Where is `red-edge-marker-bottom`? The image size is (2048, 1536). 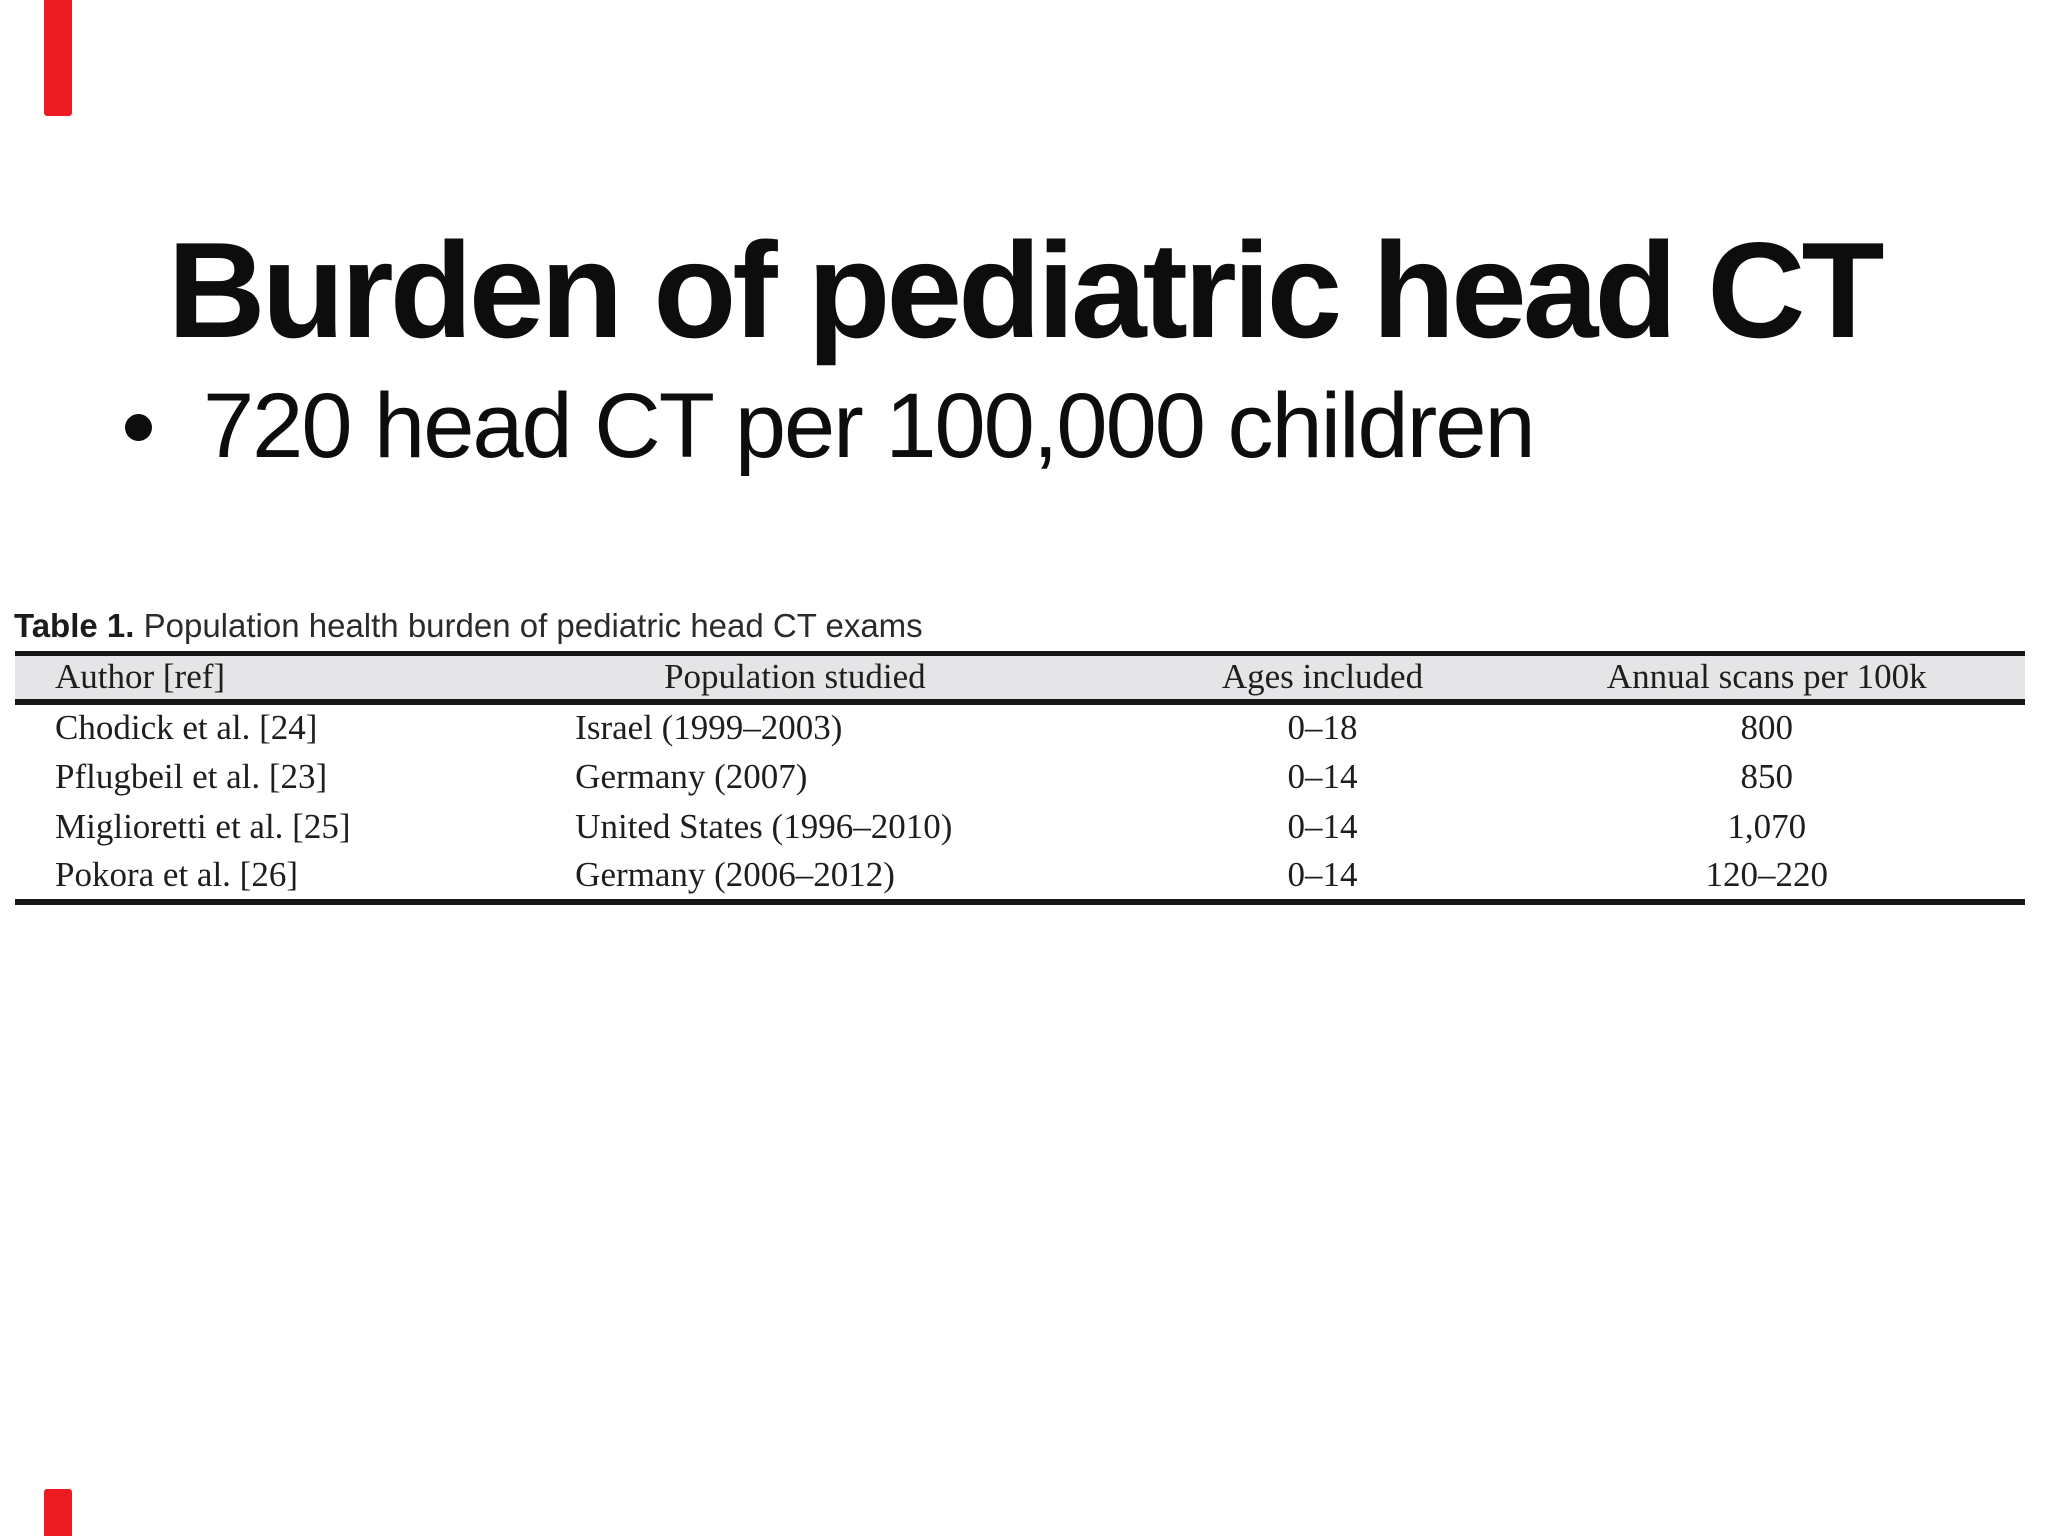 red-edge-marker-bottom is located at coordinates (58, 1512).